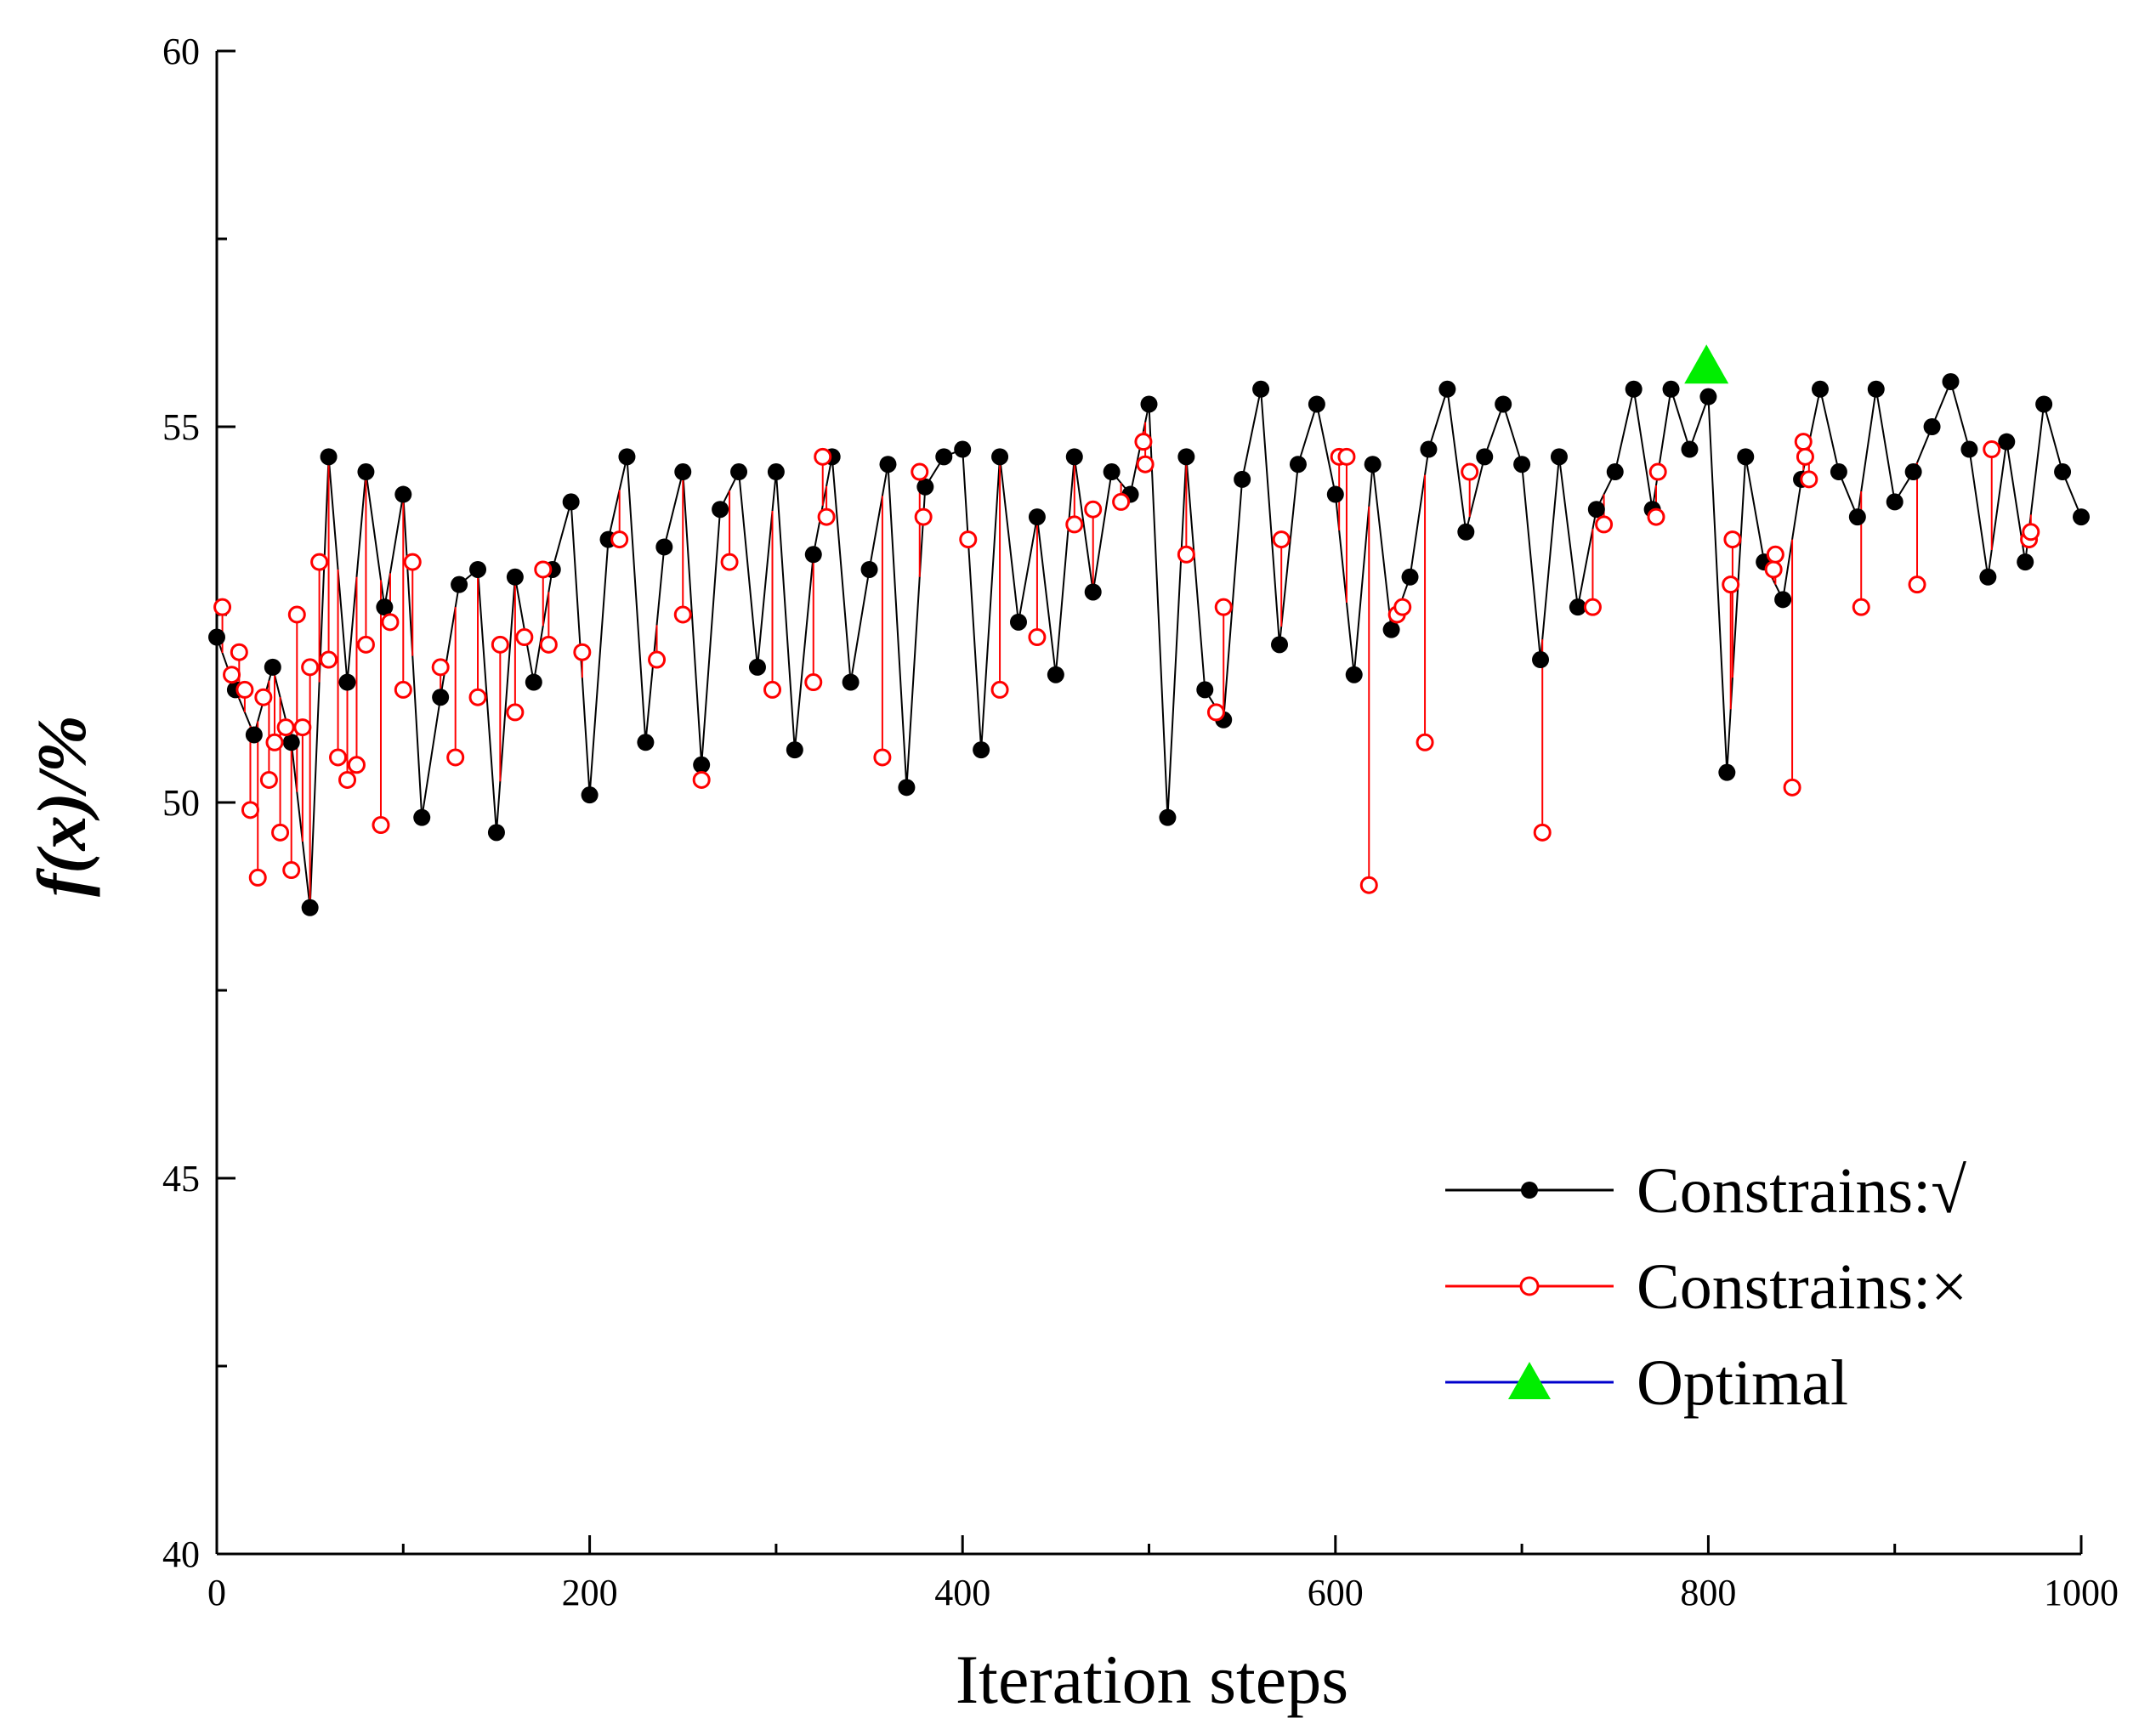 The width and height of the screenshot is (2156, 1735). What do you see at coordinates (1802, 1287) in the screenshot?
I see `legend-label-infeasible: Constrains:×` at bounding box center [1802, 1287].